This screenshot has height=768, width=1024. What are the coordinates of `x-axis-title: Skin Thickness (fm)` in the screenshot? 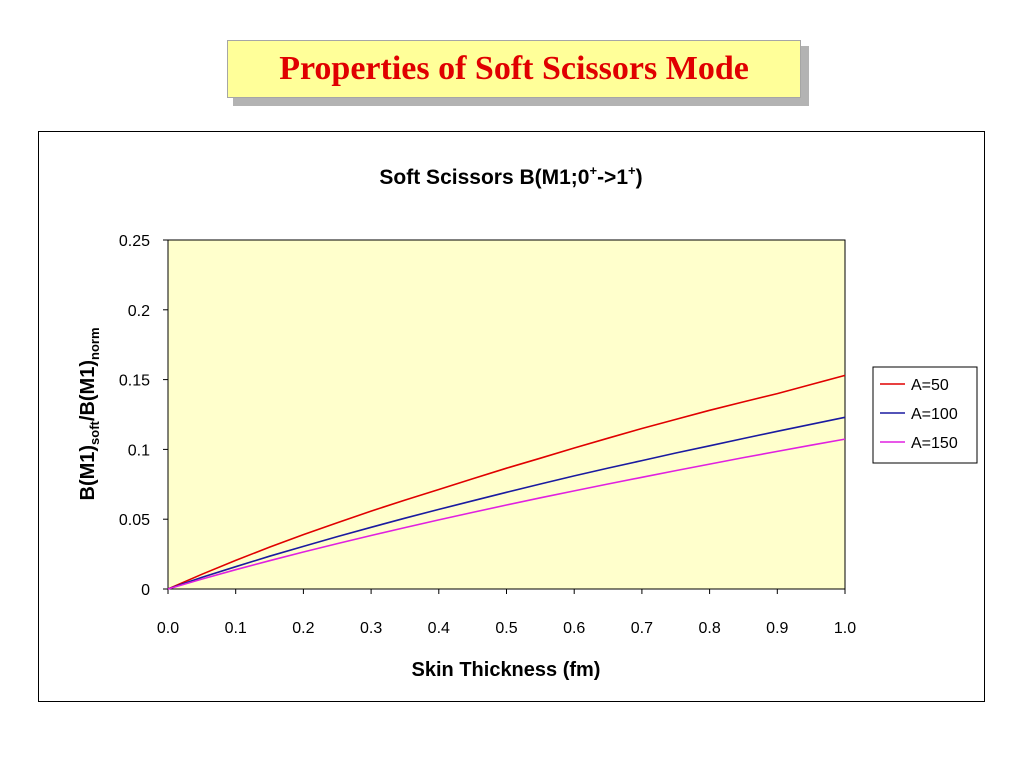 It's located at (506, 670).